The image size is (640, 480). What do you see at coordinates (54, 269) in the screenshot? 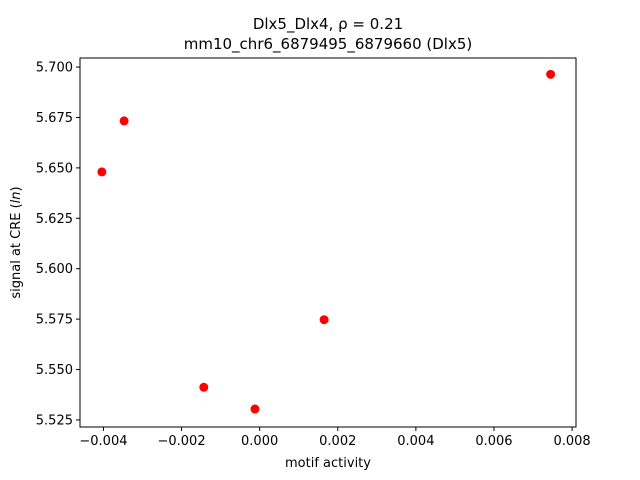
I see `y-tick-label: 5.600` at bounding box center [54, 269].